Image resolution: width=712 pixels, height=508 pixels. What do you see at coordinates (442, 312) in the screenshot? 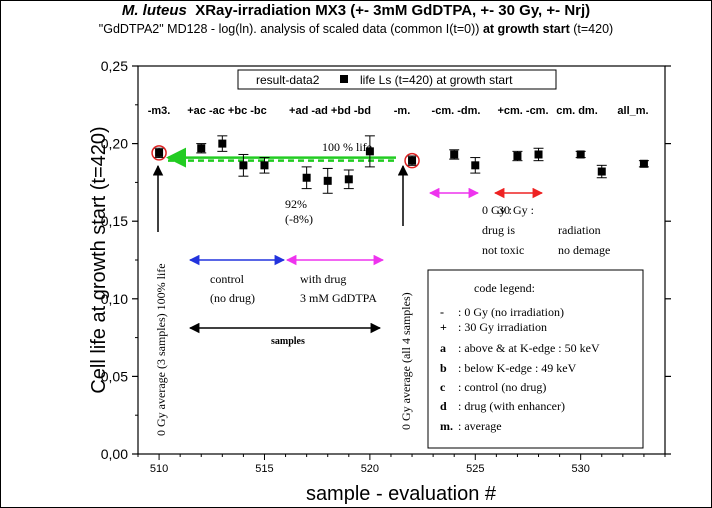
I see `code-key: -` at bounding box center [442, 312].